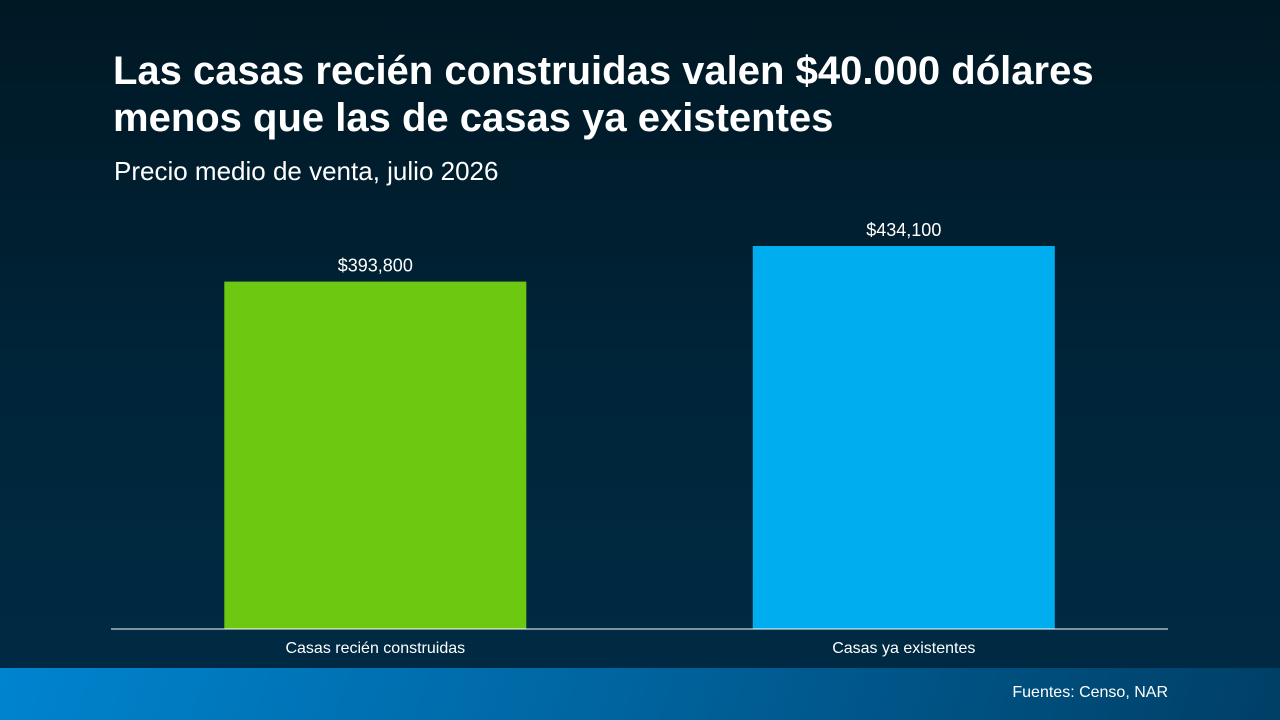  I want to click on category-label-2: Casas ya existentes, so click(903, 648).